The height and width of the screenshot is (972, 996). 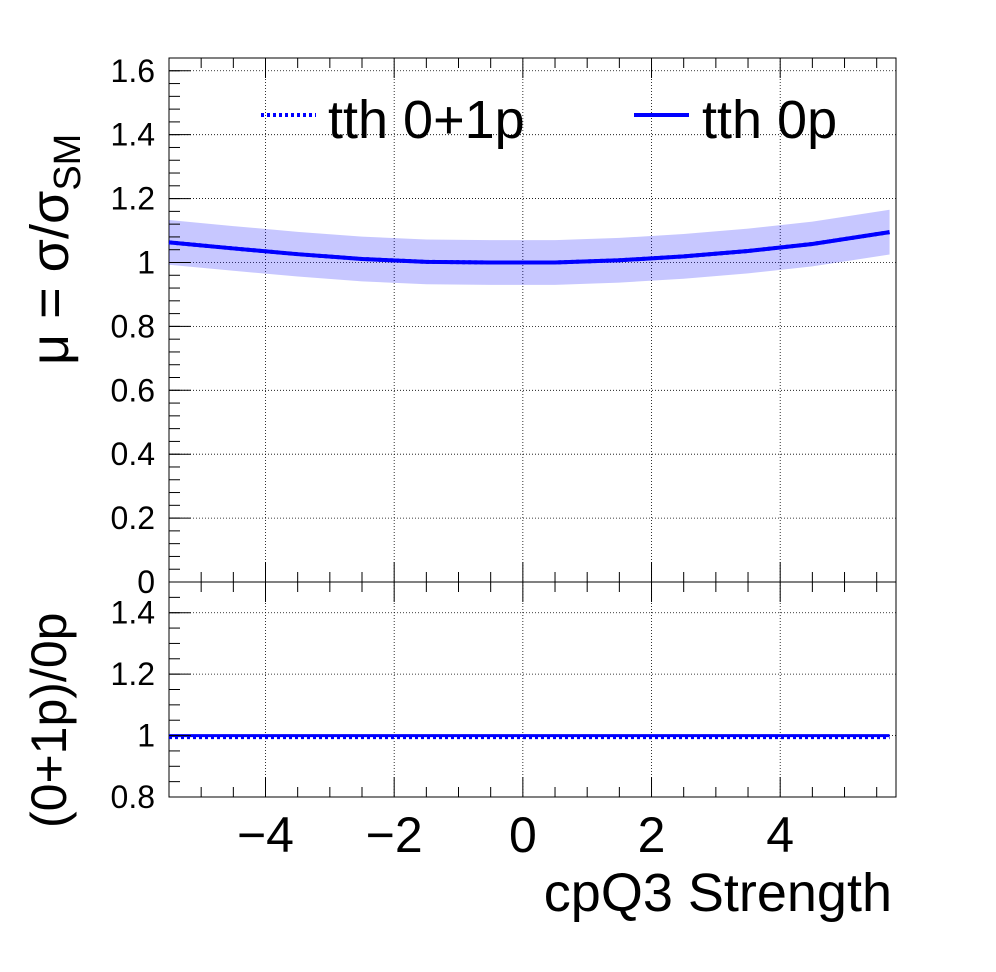 What do you see at coordinates (426, 120) in the screenshot?
I see `legend-label-tth-0-1p: tth 0+1p` at bounding box center [426, 120].